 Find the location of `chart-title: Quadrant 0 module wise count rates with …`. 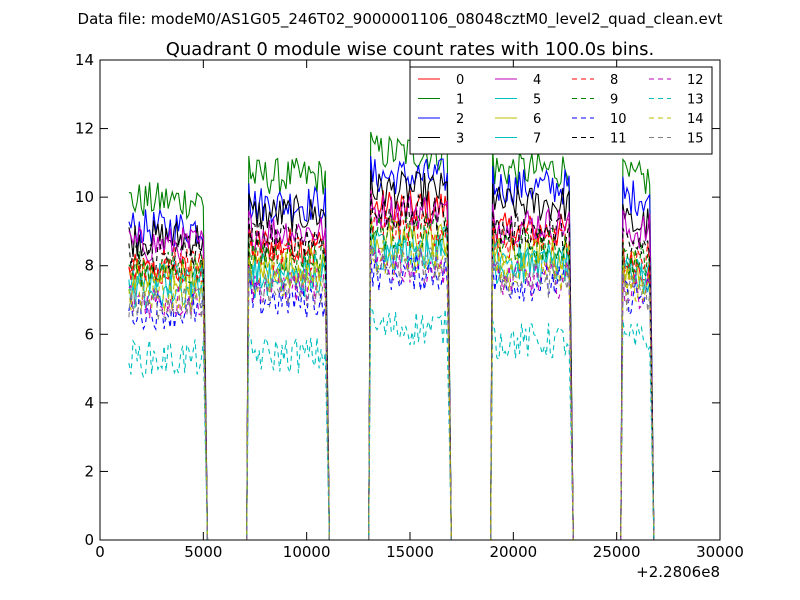

chart-title: Quadrant 0 module wise count rates with … is located at coordinates (410, 49).